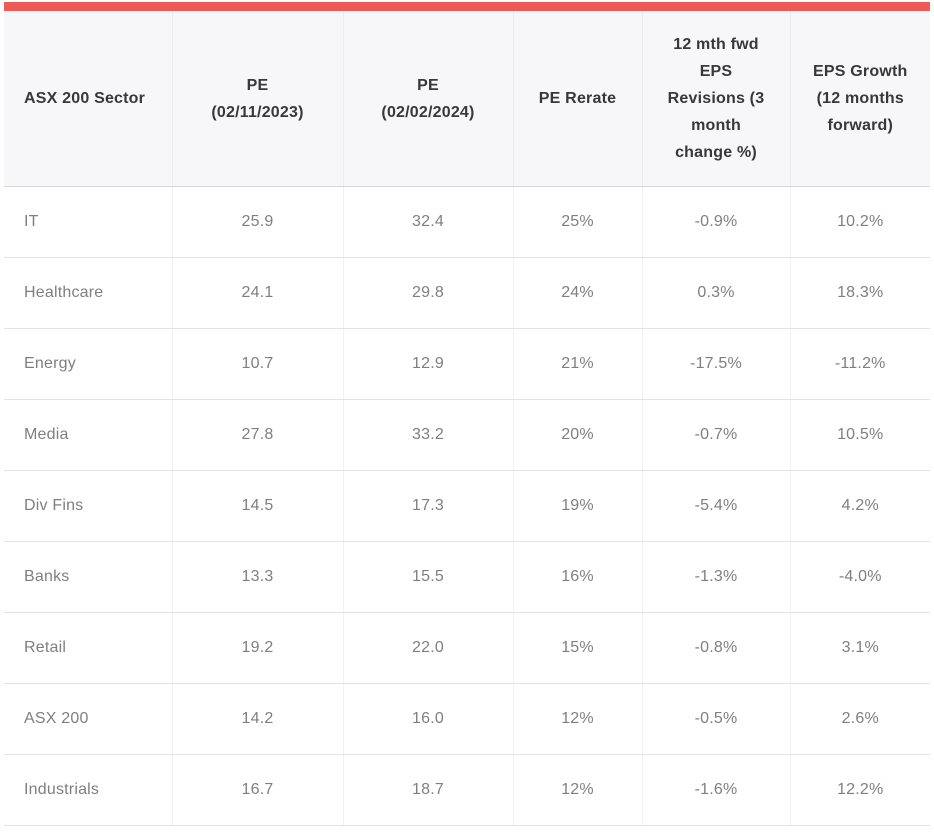  Describe the element at coordinates (427, 790) in the screenshot. I see `value-cell: 18.7` at that location.